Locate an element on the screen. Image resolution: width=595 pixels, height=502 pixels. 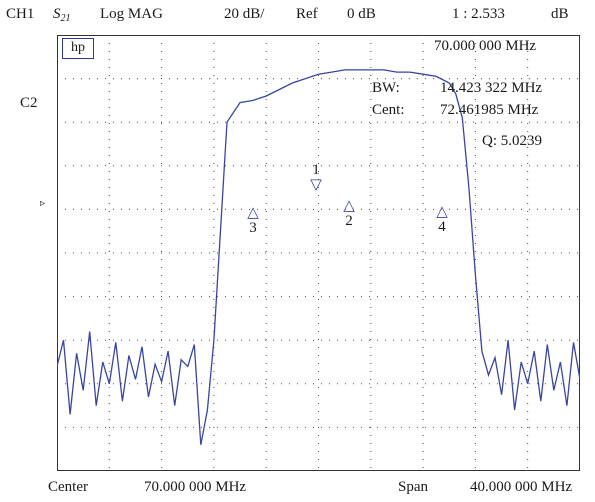
marker-2-icon: △ is located at coordinates (349, 206).